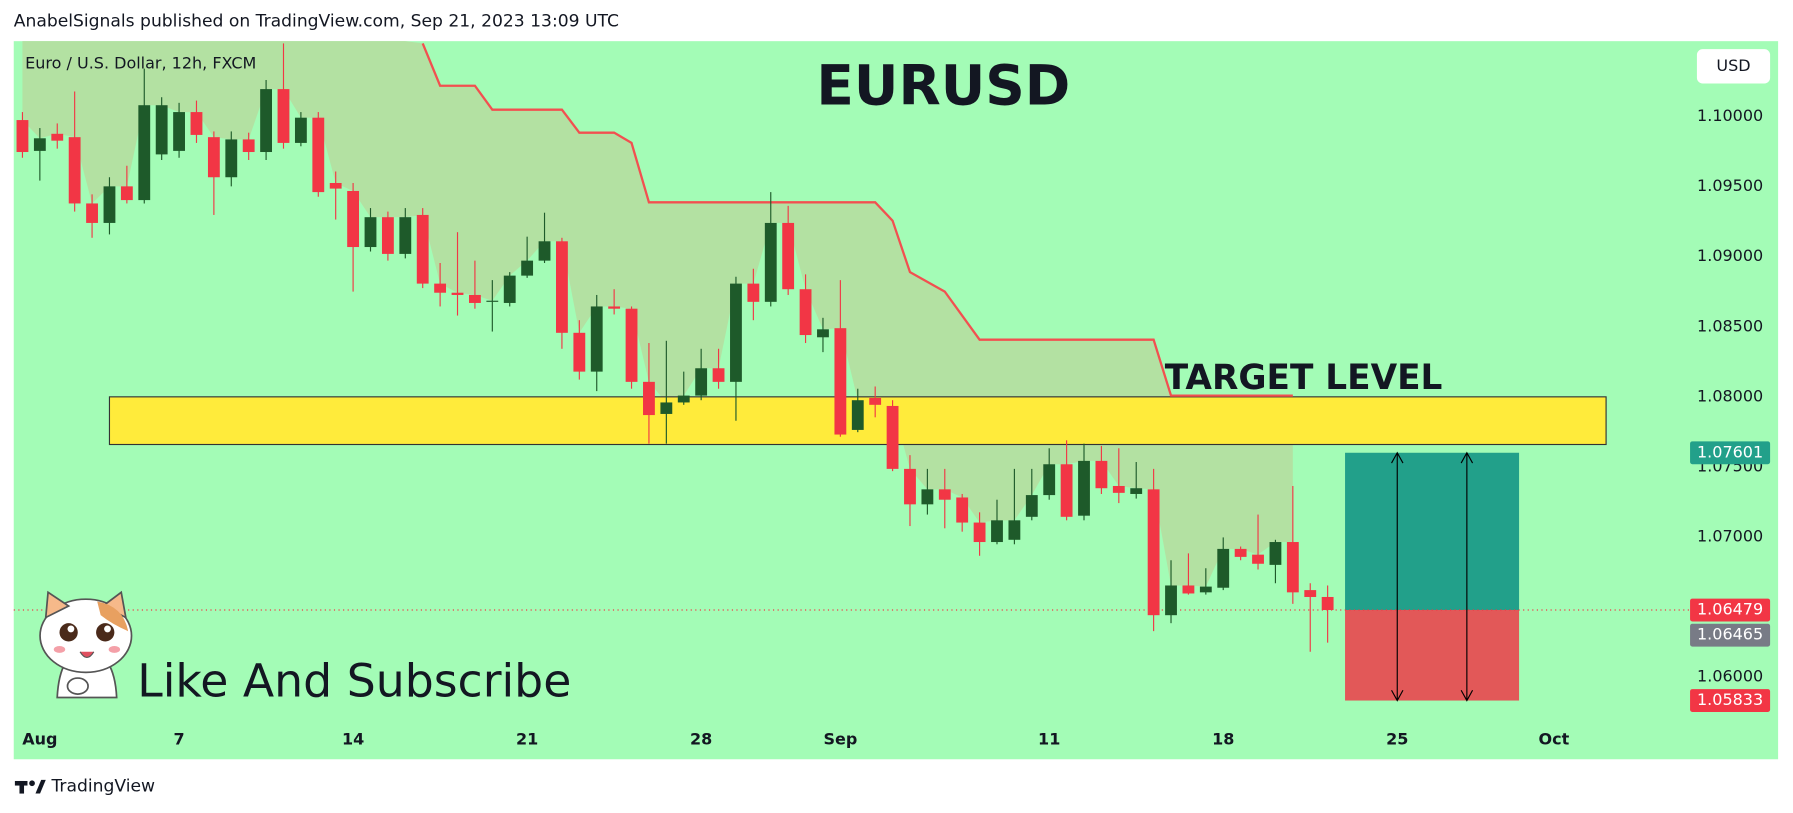 The image size is (1793, 813). I want to click on chart-title: EURUSD, so click(943, 85).